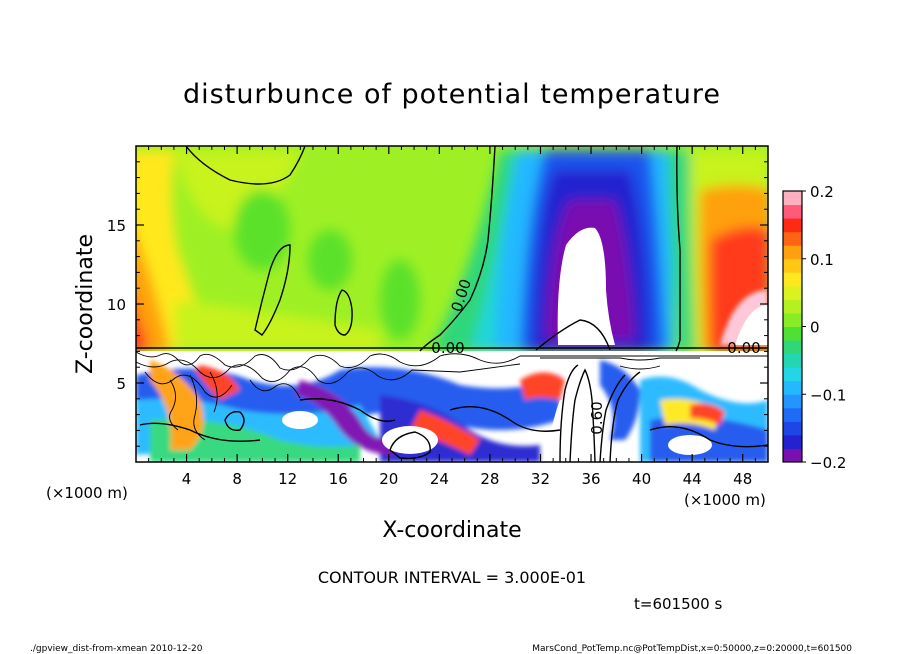  I want to click on x-tick-label: 40, so click(641, 479).